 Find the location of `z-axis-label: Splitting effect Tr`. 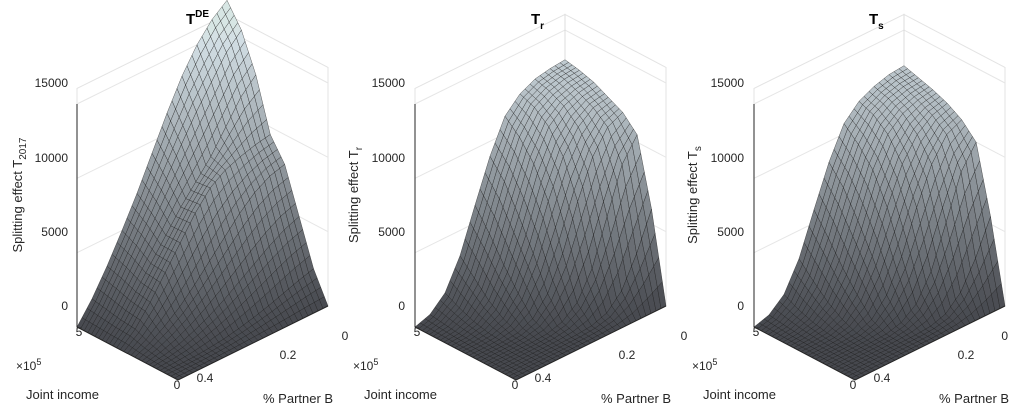

z-axis-label: Splitting effect Tr is located at coordinates (355, 194).